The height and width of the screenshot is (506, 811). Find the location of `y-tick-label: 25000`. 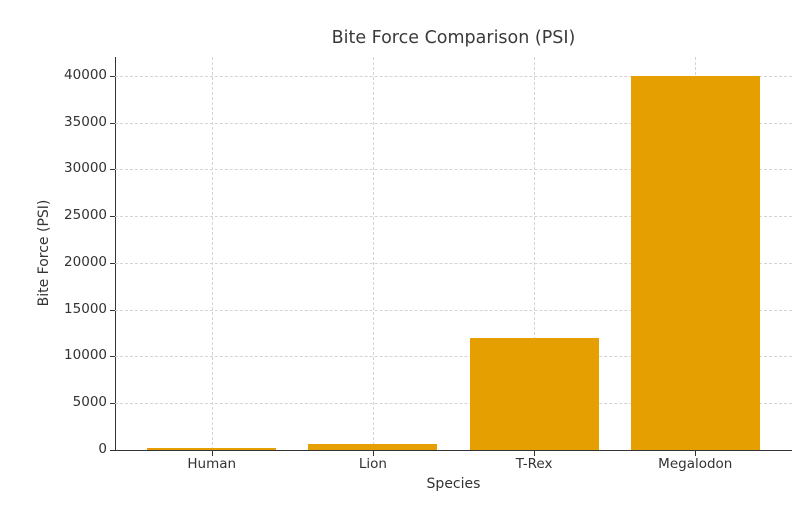

y-tick-label: 25000 is located at coordinates (85, 215).